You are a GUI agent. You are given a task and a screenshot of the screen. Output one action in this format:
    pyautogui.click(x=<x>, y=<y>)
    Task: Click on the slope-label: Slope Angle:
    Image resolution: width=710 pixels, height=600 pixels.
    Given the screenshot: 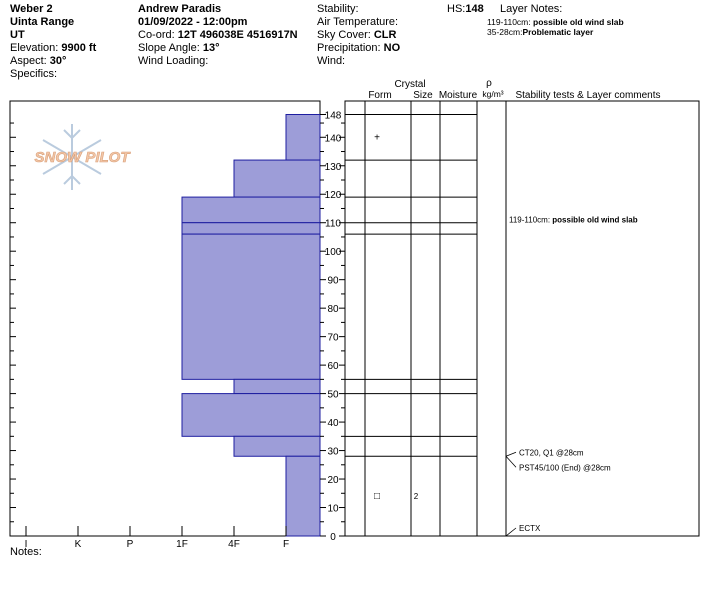 What is the action you would take?
    pyautogui.click(x=169, y=48)
    